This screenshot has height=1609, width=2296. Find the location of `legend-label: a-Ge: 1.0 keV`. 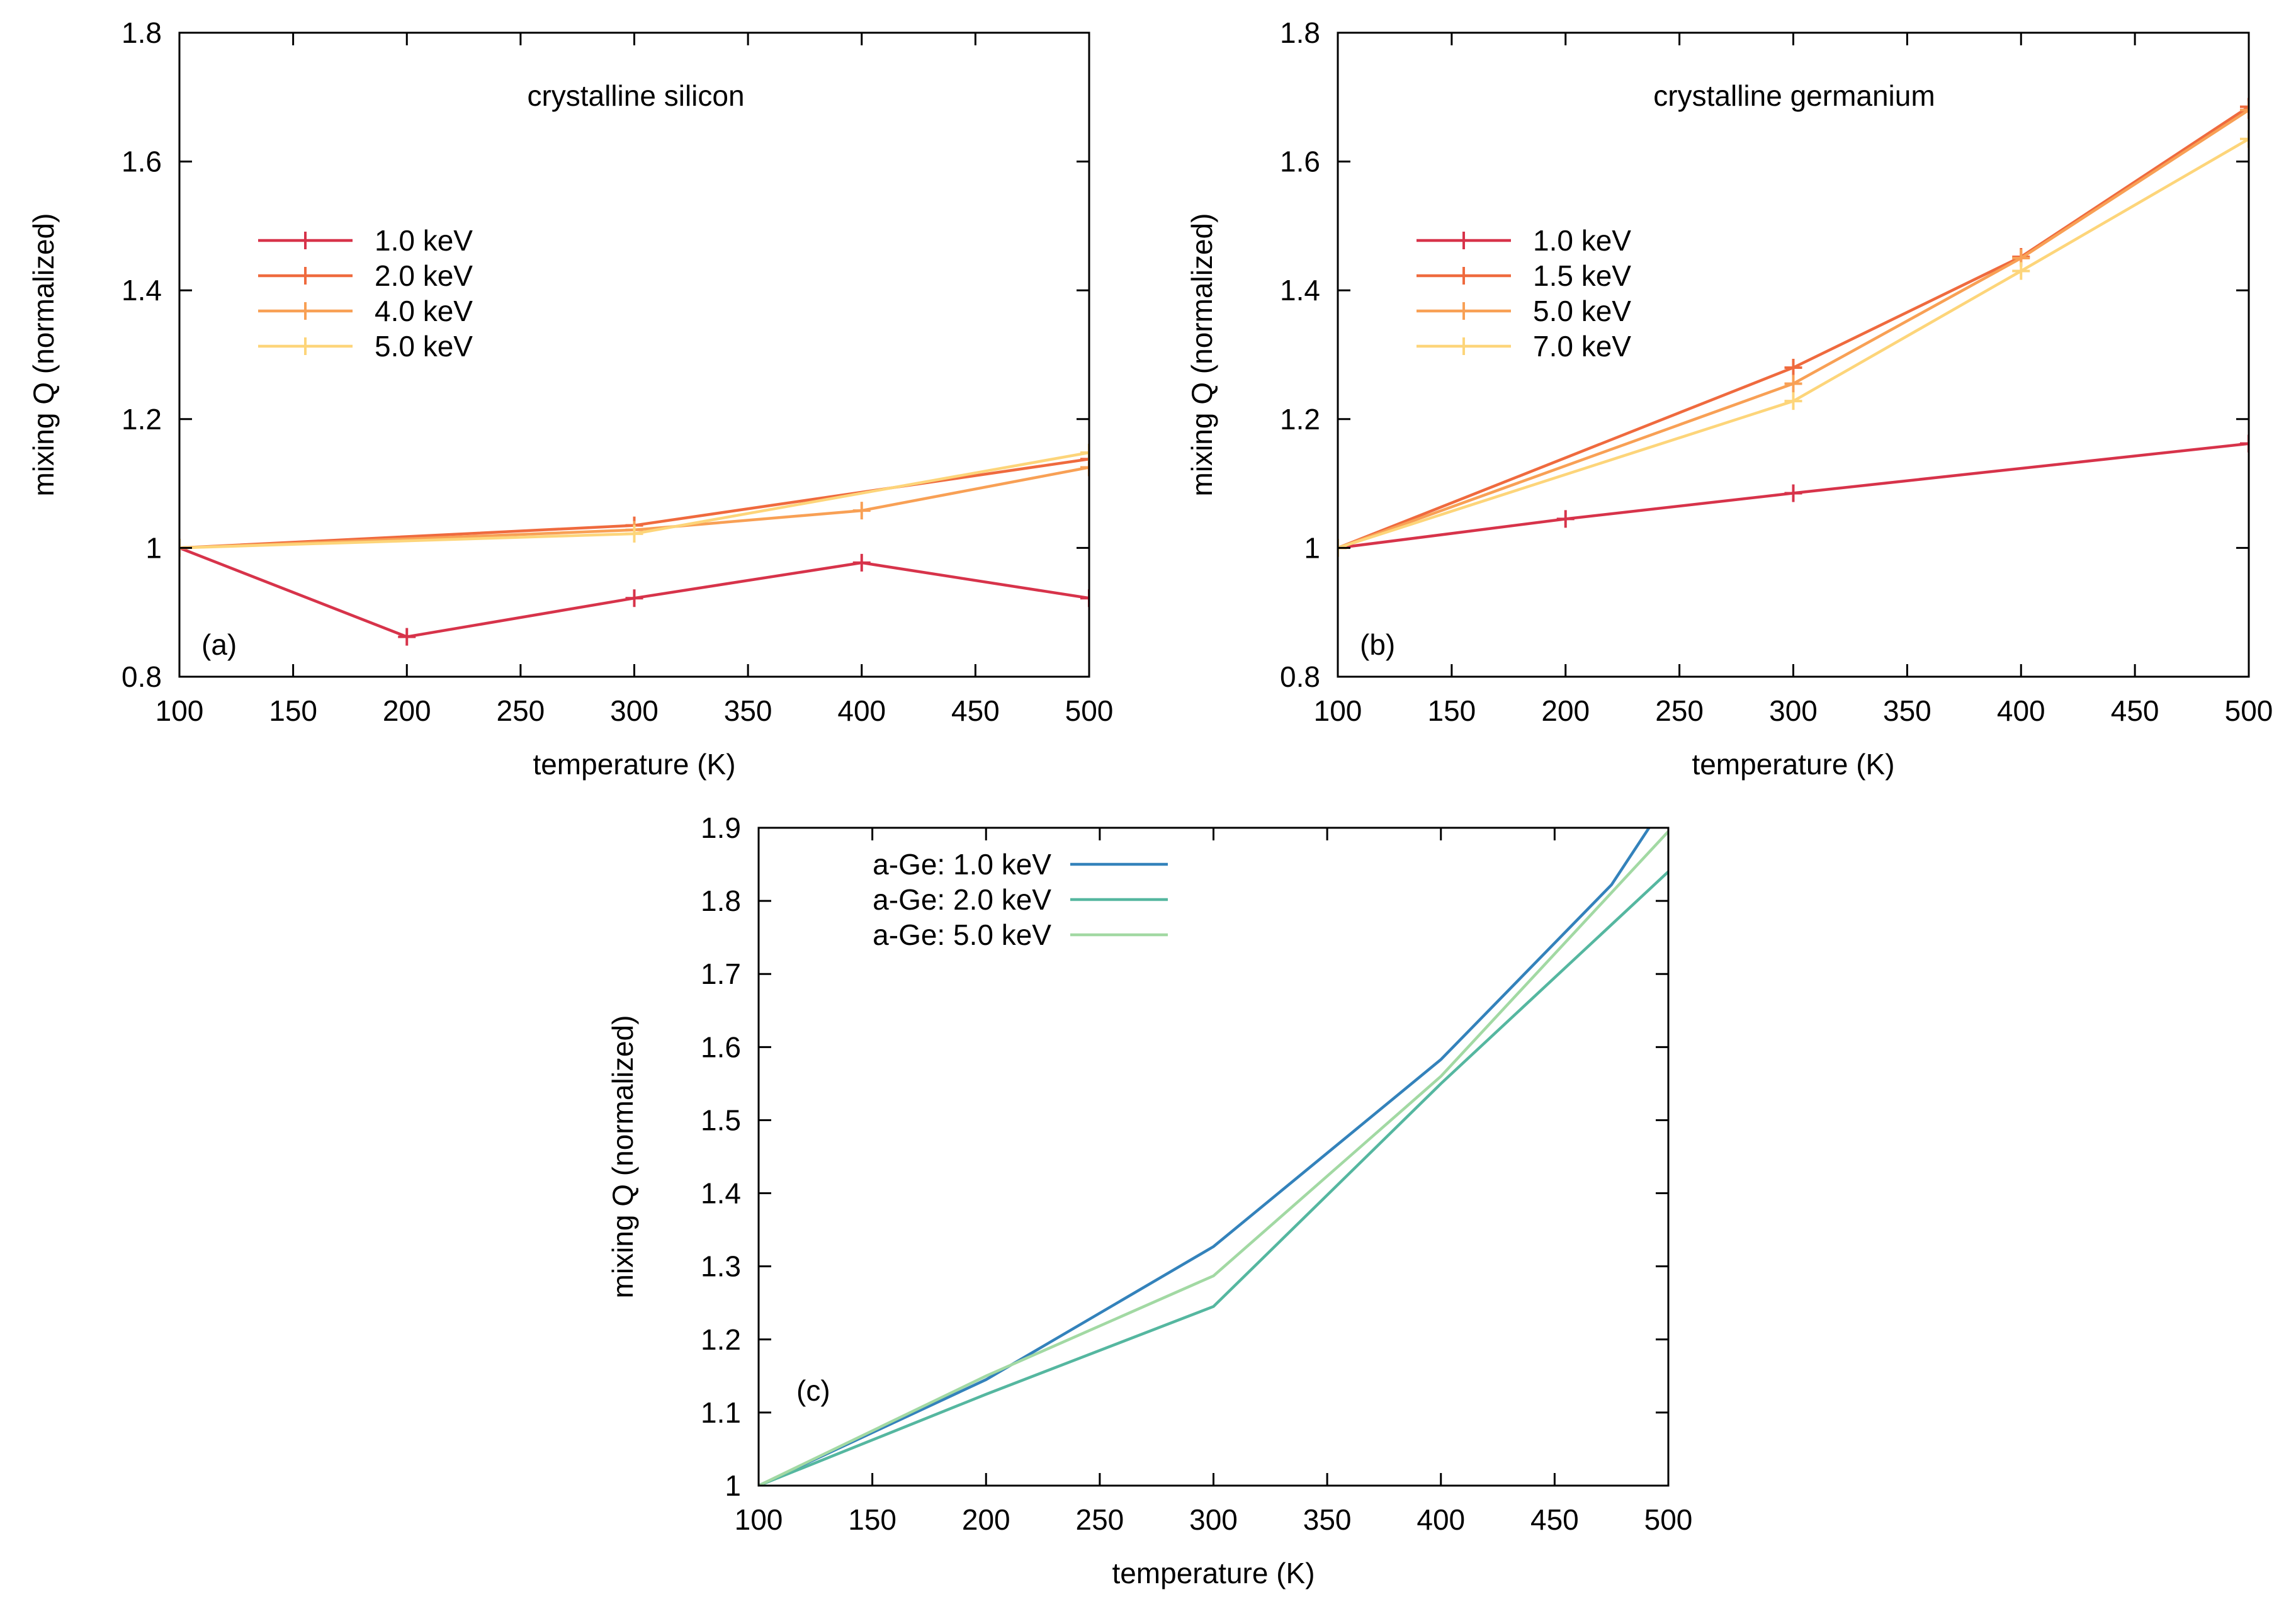

legend-label: a-Ge: 1.0 keV is located at coordinates (962, 864).